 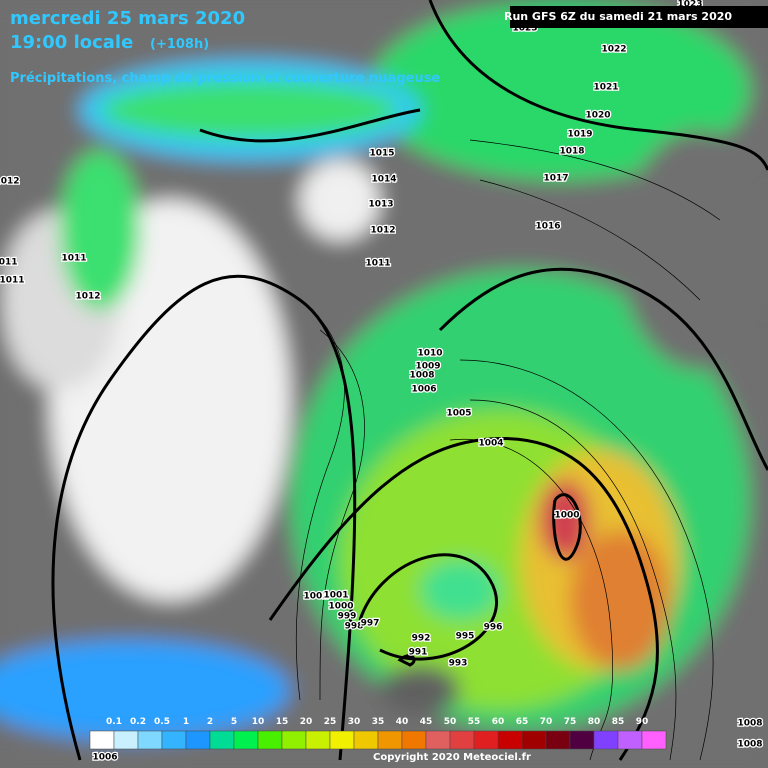 What do you see at coordinates (179, 44) in the screenshot?
I see `lead-time: (+108h)` at bounding box center [179, 44].